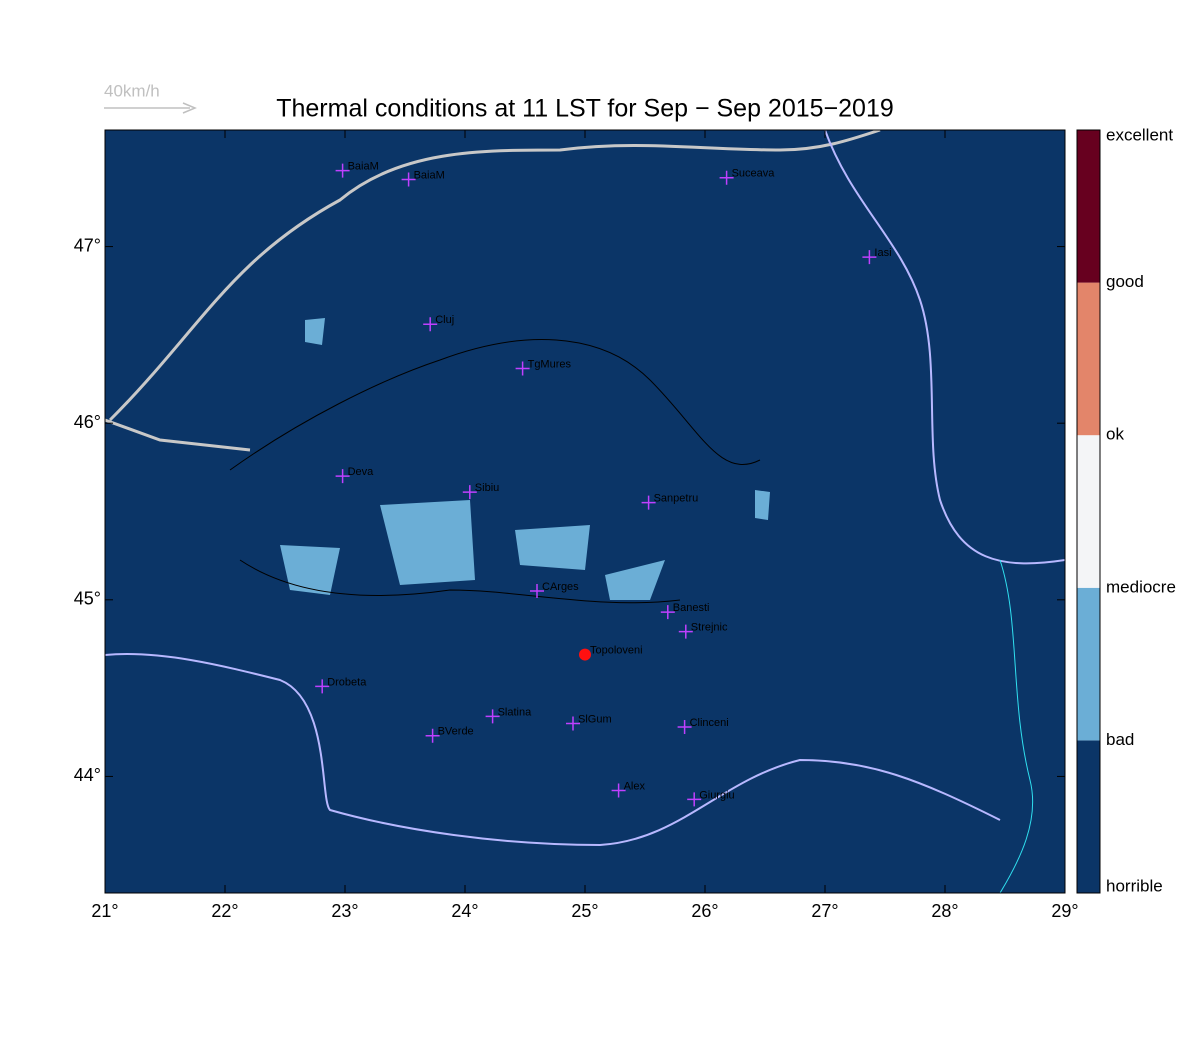  I want to click on place-label: Clinceni, so click(709, 723).